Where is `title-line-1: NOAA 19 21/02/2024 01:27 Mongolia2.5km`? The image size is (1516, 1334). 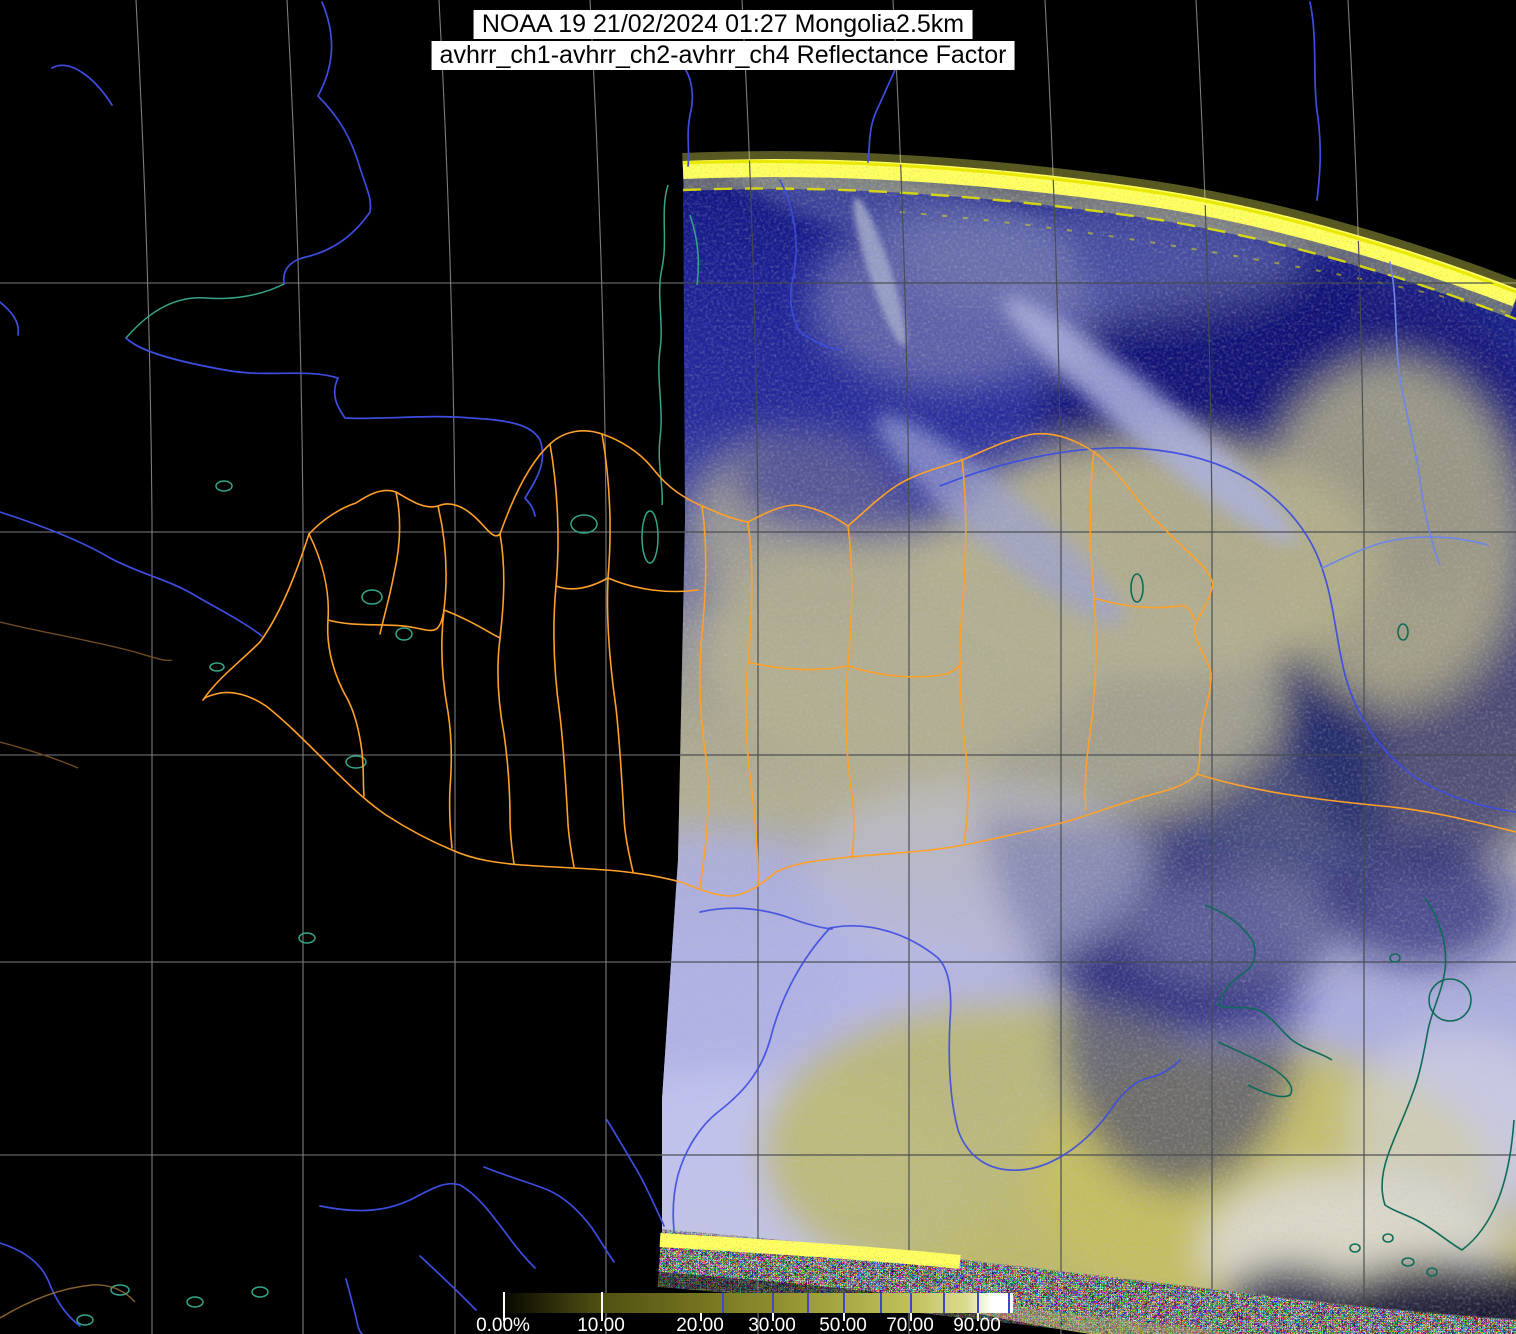 title-line-1: NOAA 19 21/02/2024 01:27 Mongolia2.5km is located at coordinates (723, 24).